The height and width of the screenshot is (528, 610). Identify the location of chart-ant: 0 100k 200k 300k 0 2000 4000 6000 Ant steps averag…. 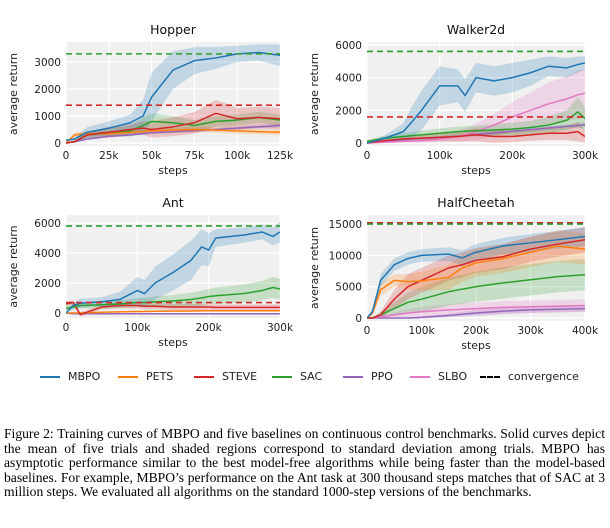
(150, 272).